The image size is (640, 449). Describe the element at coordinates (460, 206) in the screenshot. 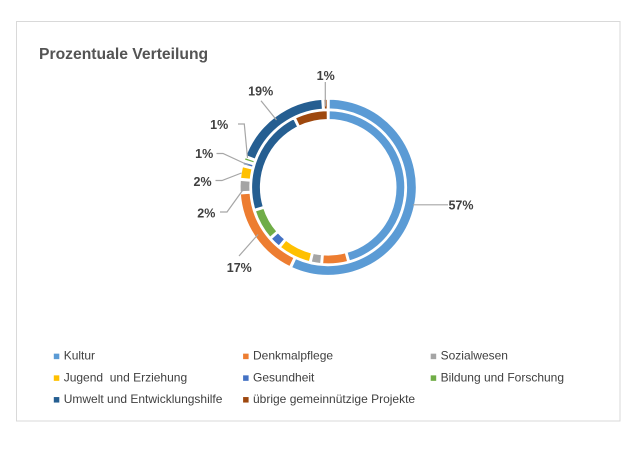

I see `svg-text: 57%` at that location.